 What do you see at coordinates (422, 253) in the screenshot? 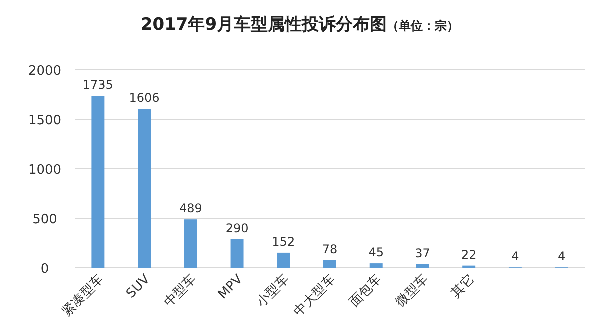
I see `data-label: 37` at bounding box center [422, 253].